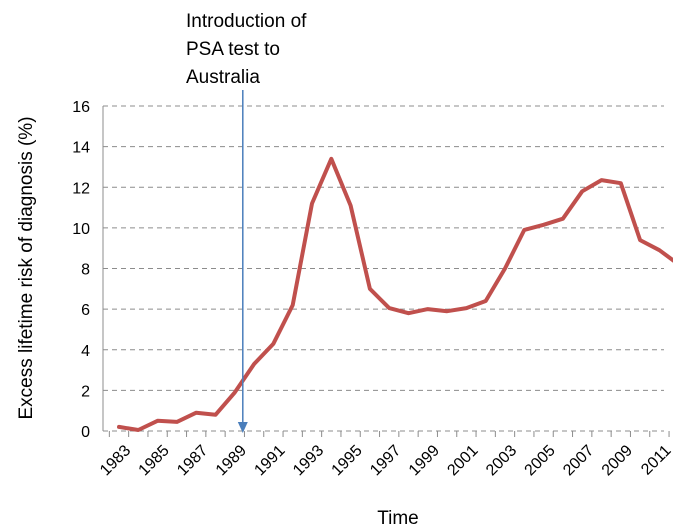  What do you see at coordinates (85, 270) in the screenshot?
I see `y-tick-label: 8` at bounding box center [85, 270].